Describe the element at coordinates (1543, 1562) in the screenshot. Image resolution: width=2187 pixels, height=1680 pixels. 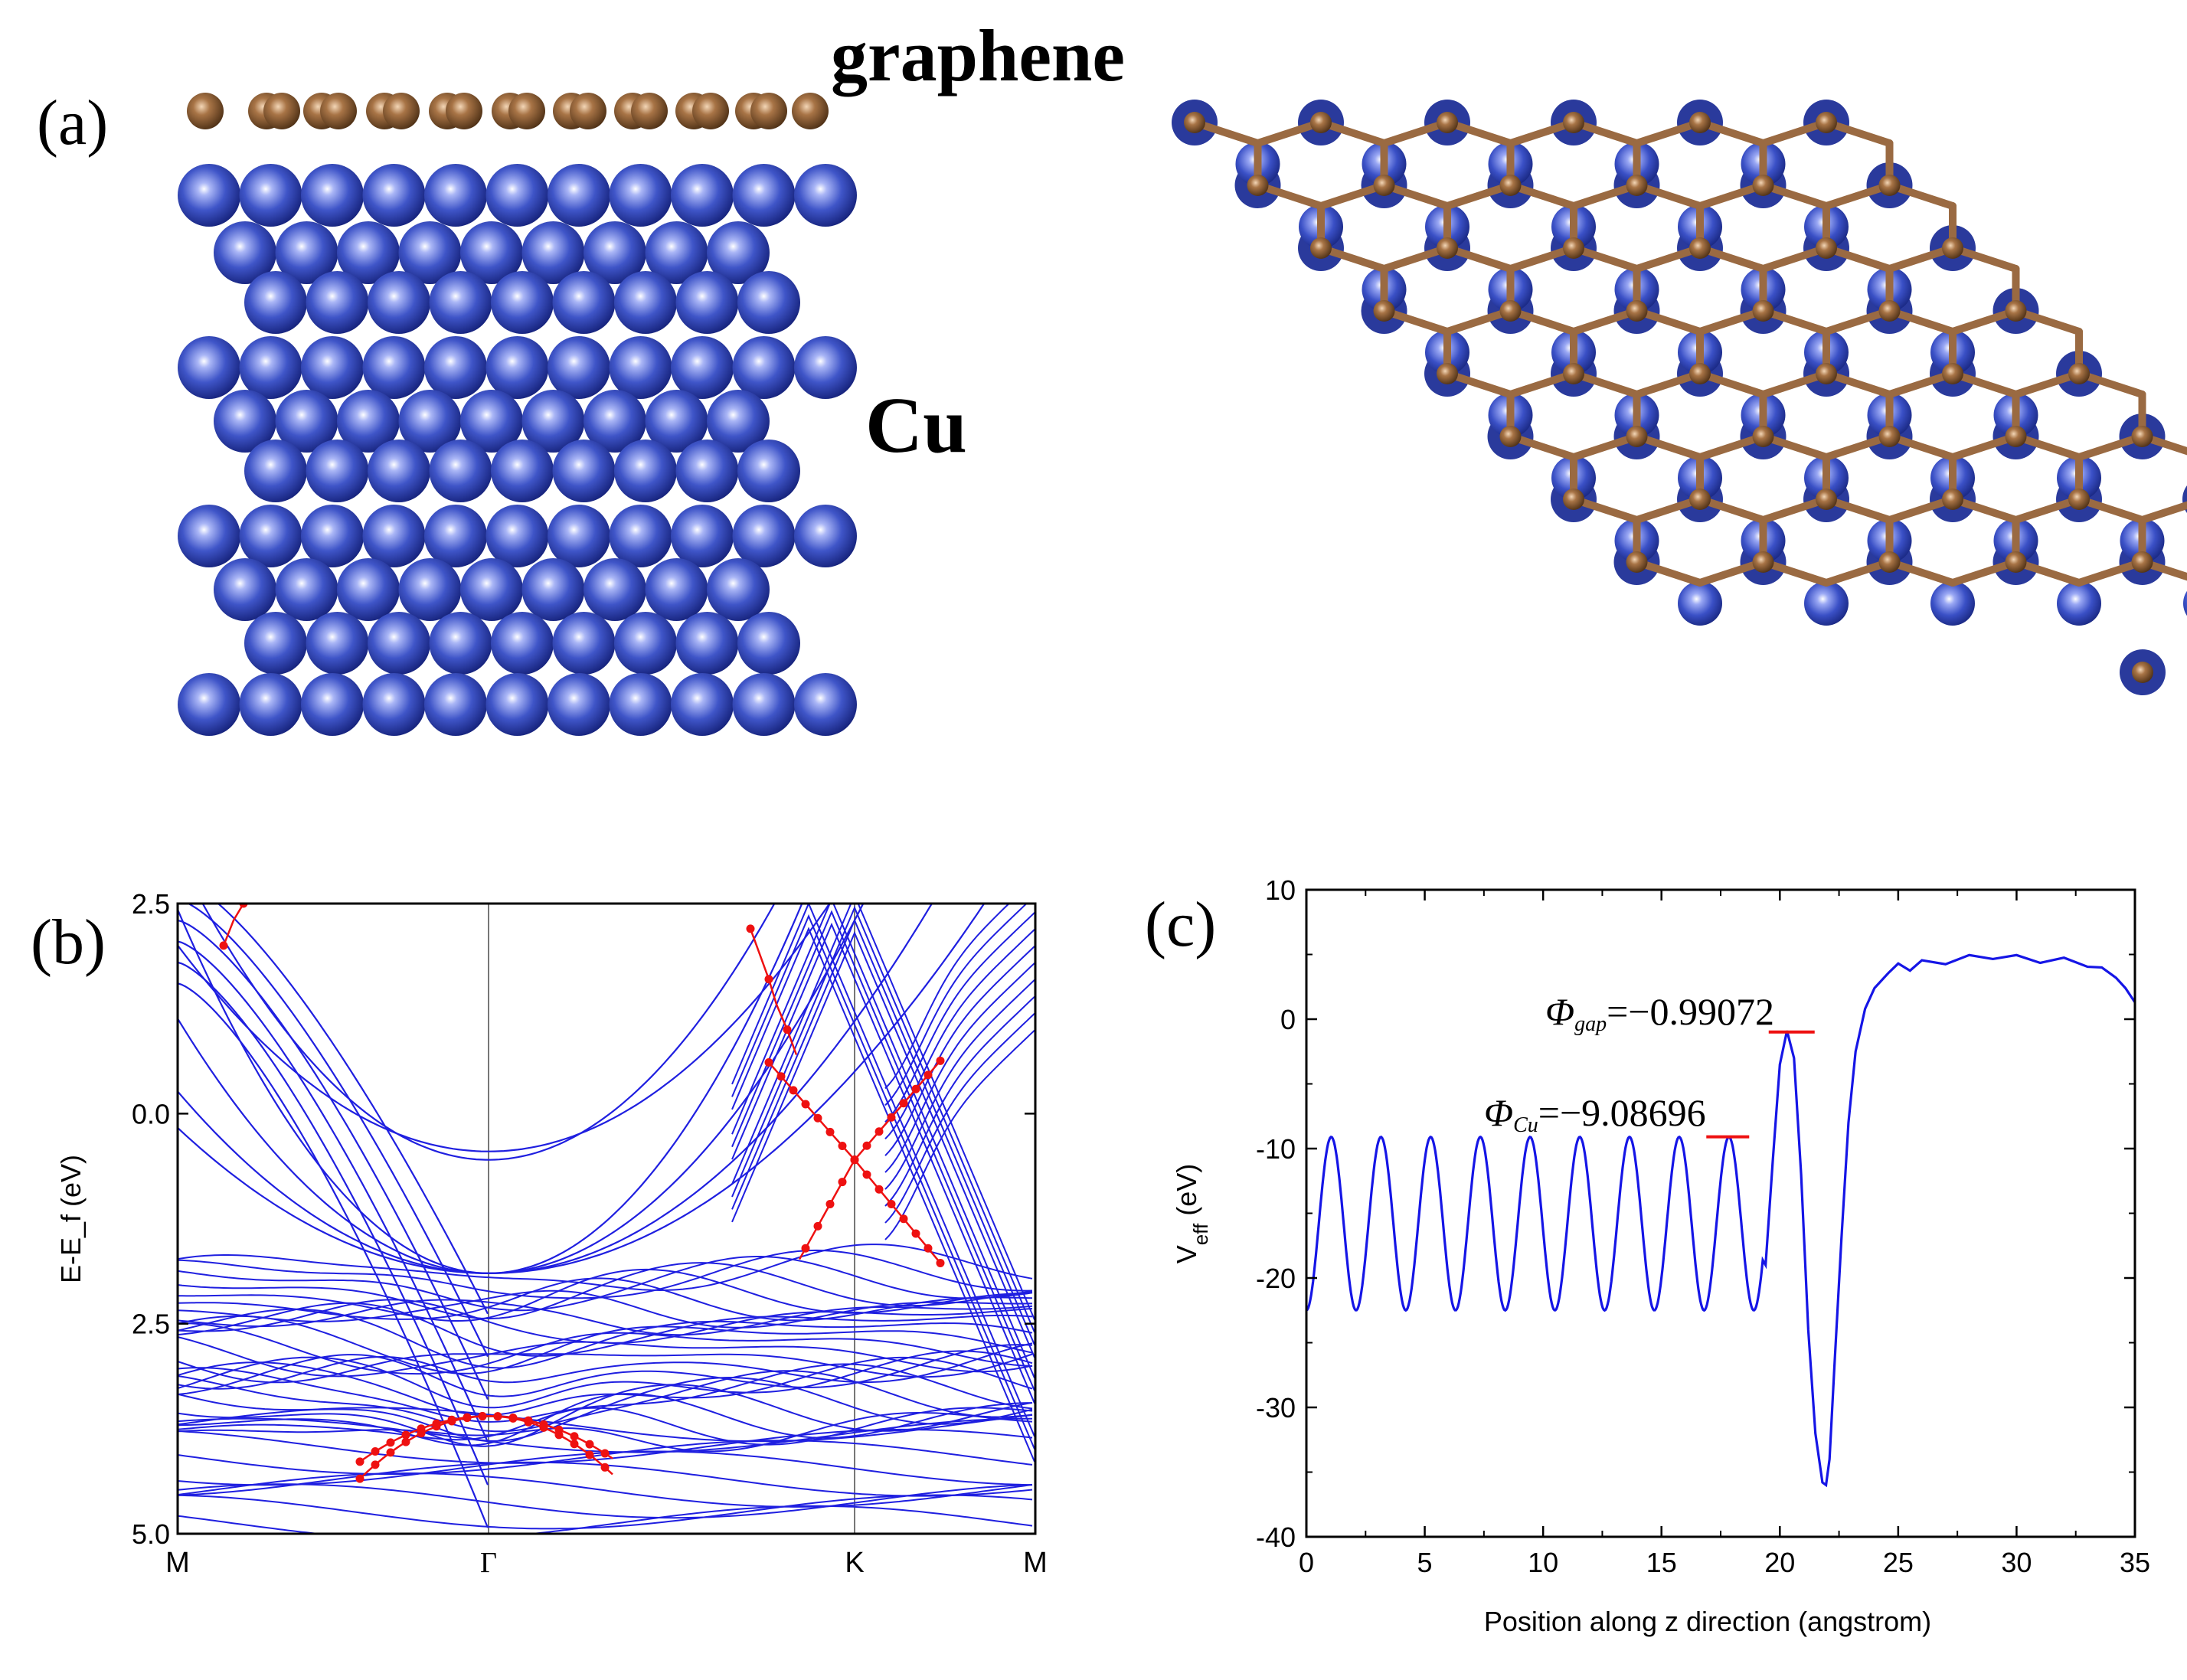
I see `veff-x-tick-label: 10` at that location.